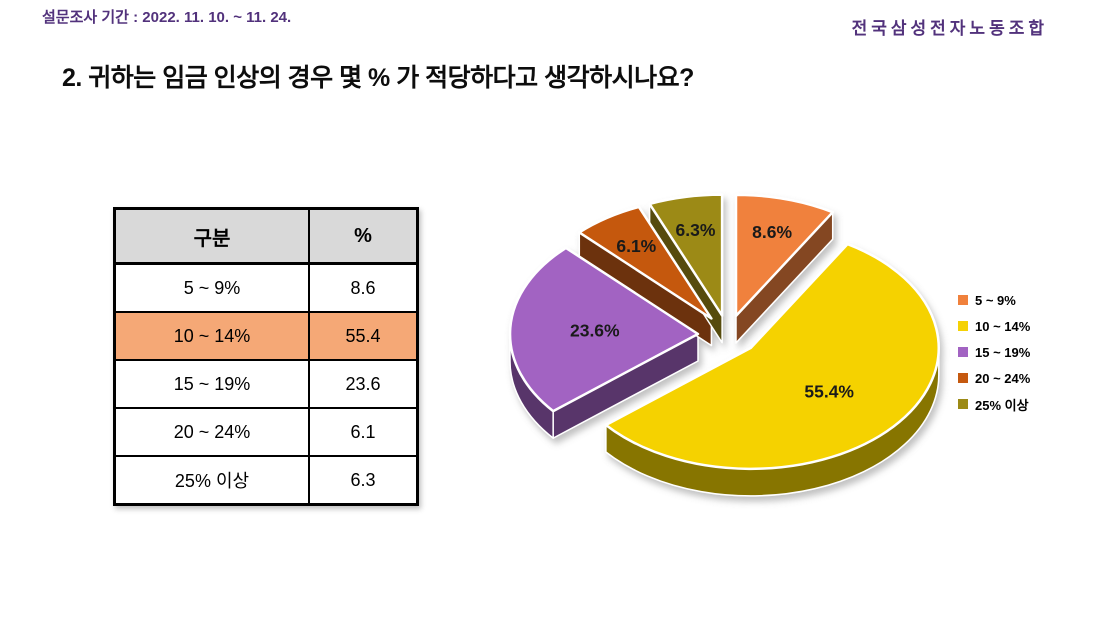 This screenshot has height=619, width=1100. Describe the element at coordinates (636, 246) in the screenshot. I see `pie-slice-label: 6.1%` at that location.